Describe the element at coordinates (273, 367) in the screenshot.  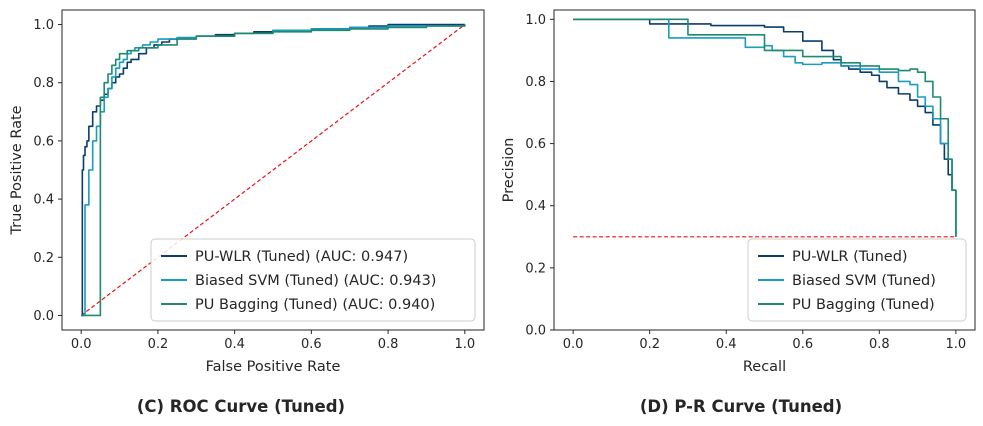
I see `x-axis-label: False Positive Rate` at that location.